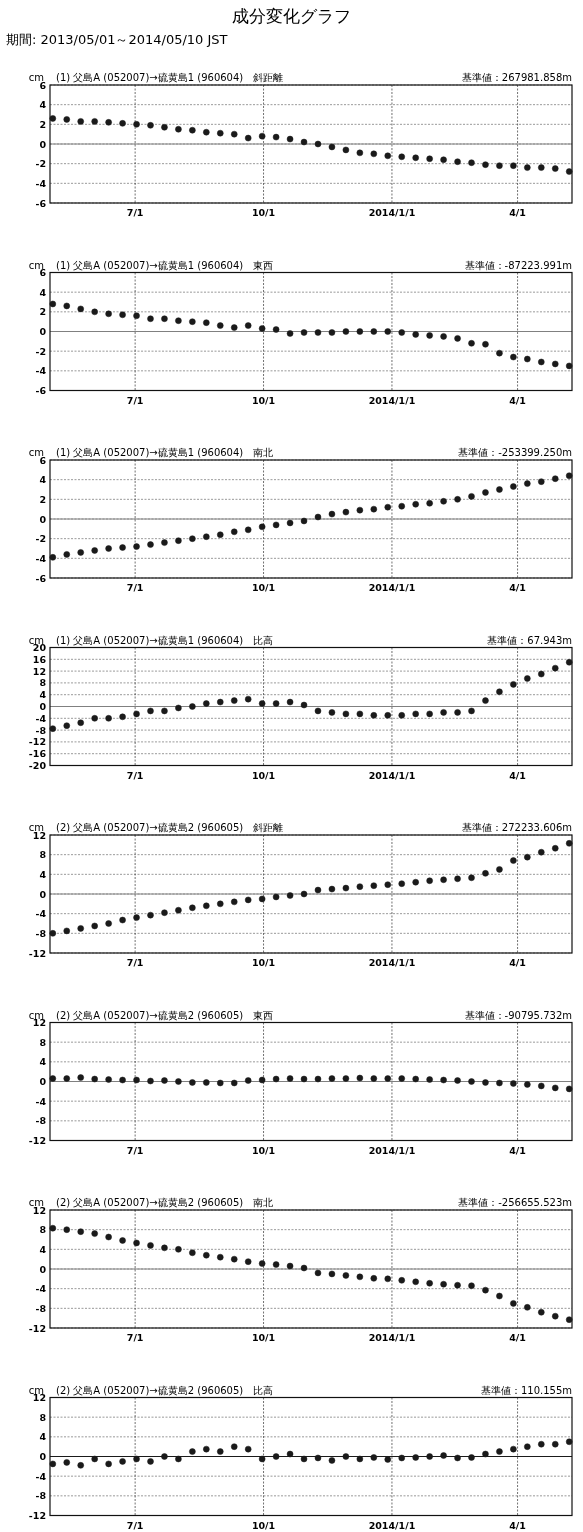  Describe the element at coordinates (165, 452) in the screenshot. I see `chart-title: (1) 父島A (052007)→硫黄島1 (960604) 南北` at that location.